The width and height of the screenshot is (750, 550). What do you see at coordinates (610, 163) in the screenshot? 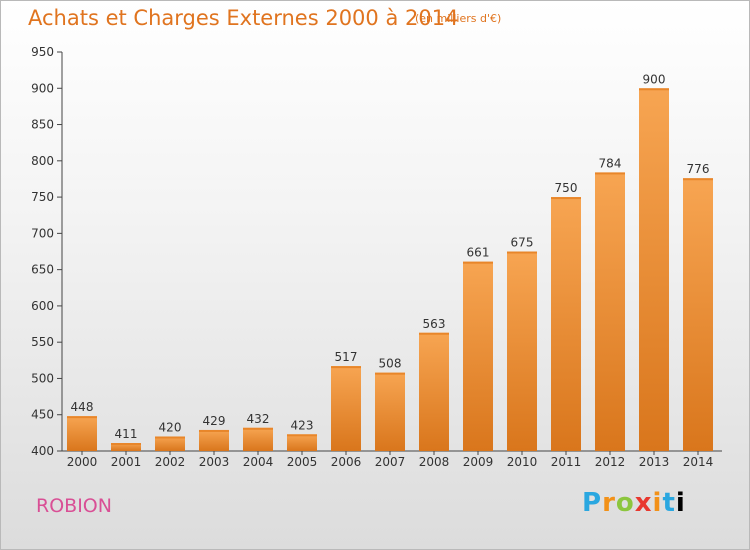
I see `data-label: 784` at bounding box center [610, 163].